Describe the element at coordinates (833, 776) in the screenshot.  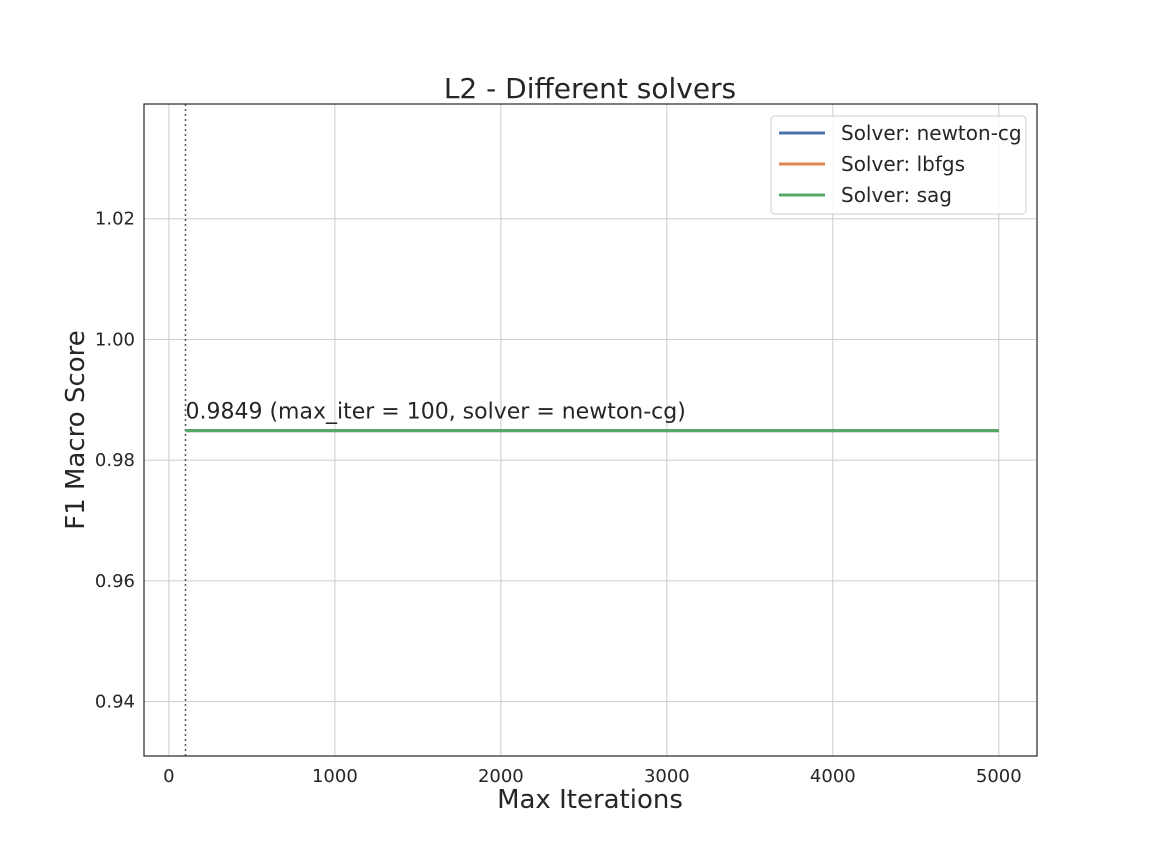
I see `x-tick-label: 4000` at that location.